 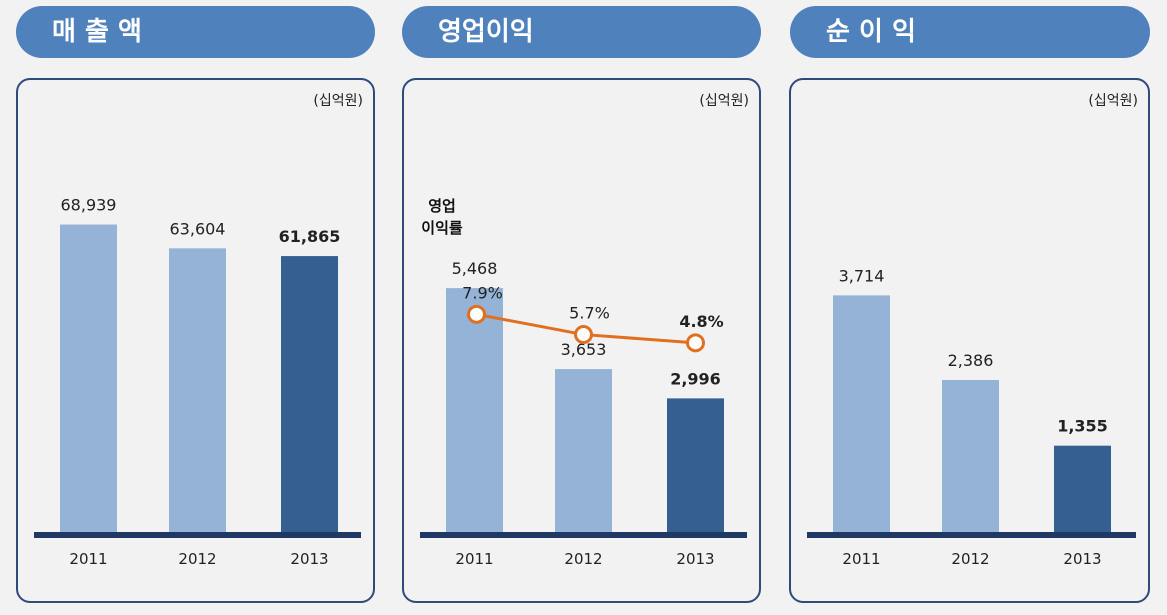 I want to click on data-label-2011: 5,468, so click(x=475, y=268).